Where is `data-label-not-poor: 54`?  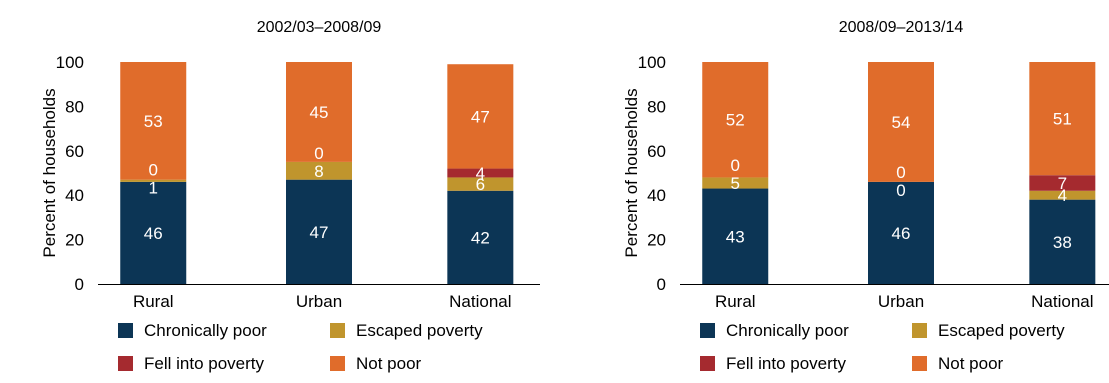
data-label-not-poor: 54 is located at coordinates (901, 122).